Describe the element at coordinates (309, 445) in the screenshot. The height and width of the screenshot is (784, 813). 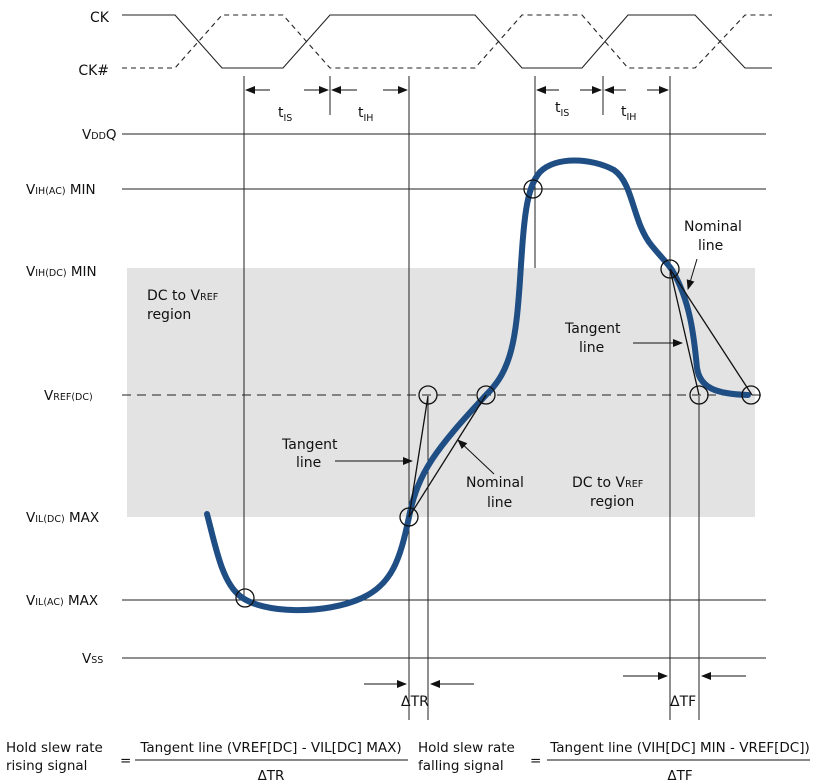
I see `tangent-line-label-left: Tangent` at that location.